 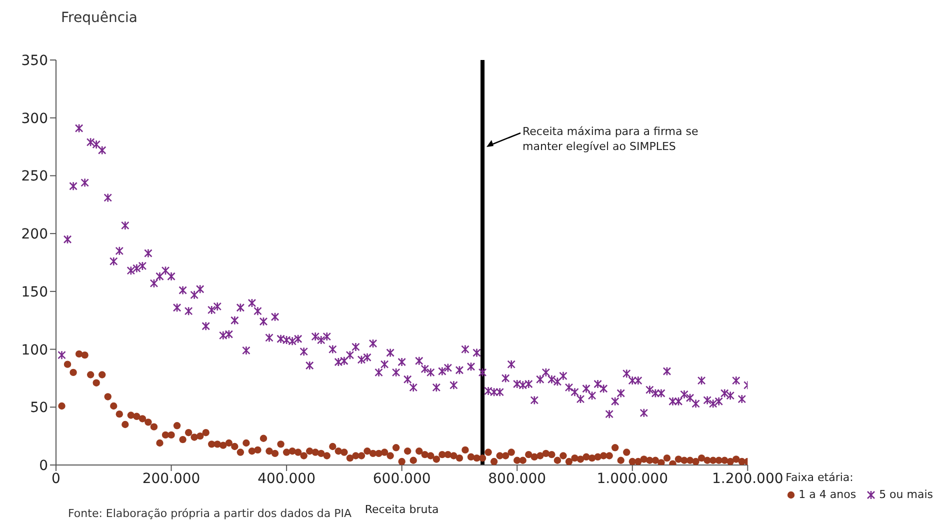 What do you see at coordinates (210, 513) in the screenshot?
I see `source-note: Fonte: Elaboração própria a partir dos dados da PIA` at bounding box center [210, 513].